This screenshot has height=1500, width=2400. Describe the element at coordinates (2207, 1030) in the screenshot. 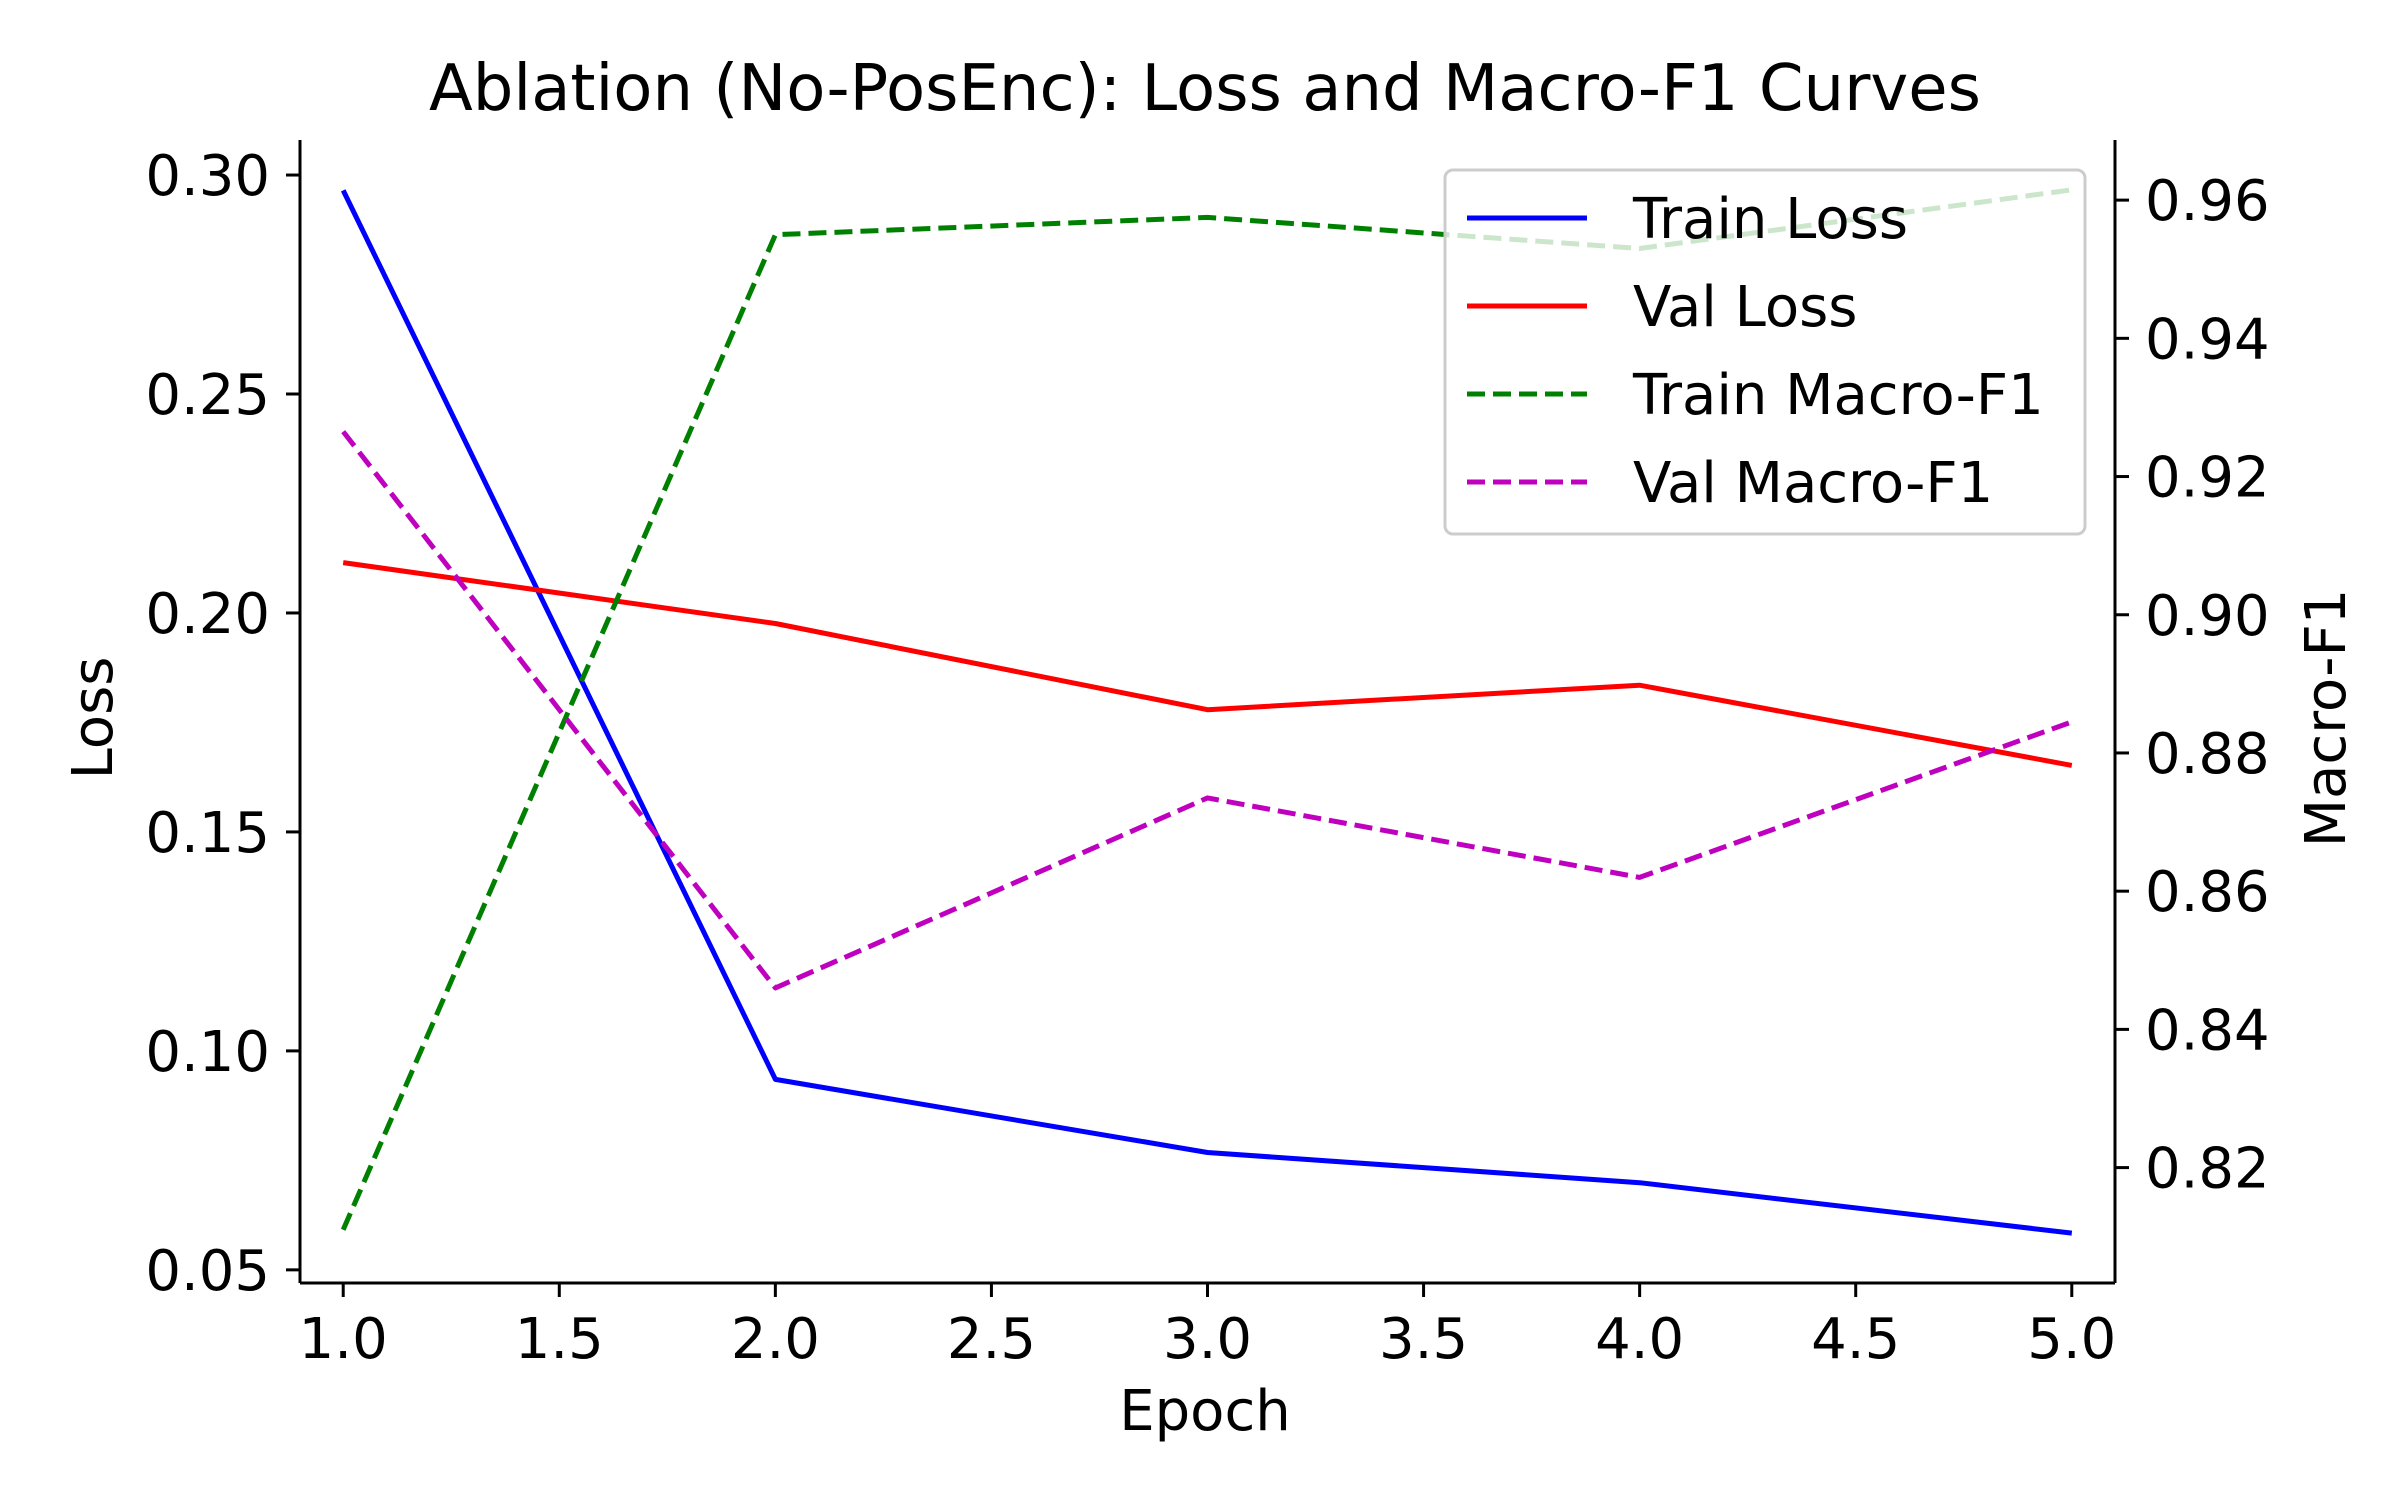

I see `y2-tick-label: 0.84` at that location.